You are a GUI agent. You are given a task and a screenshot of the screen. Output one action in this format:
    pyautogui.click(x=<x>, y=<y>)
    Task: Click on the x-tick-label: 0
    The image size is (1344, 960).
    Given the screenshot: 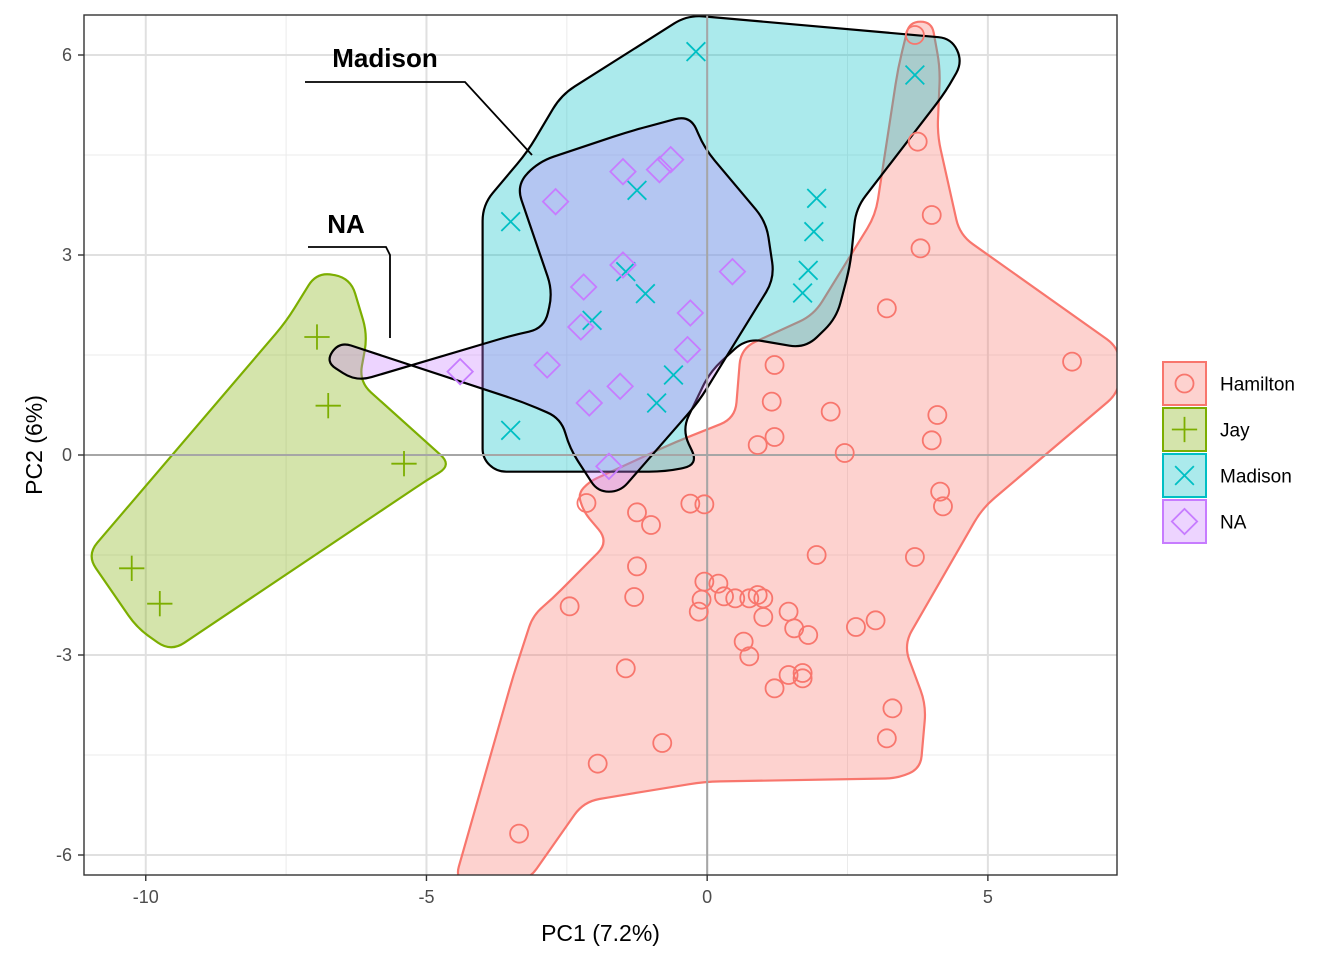 What is the action you would take?
    pyautogui.click(x=707, y=897)
    